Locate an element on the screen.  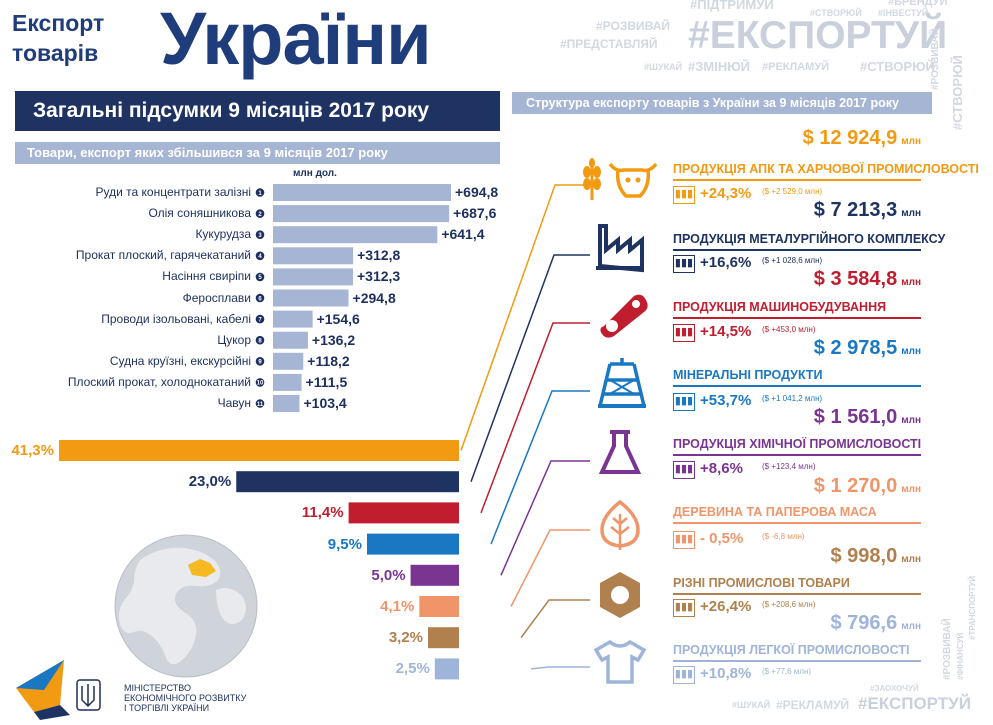
hashtag: #ПРЕДСТАВЛЯЙ is located at coordinates (609, 44).